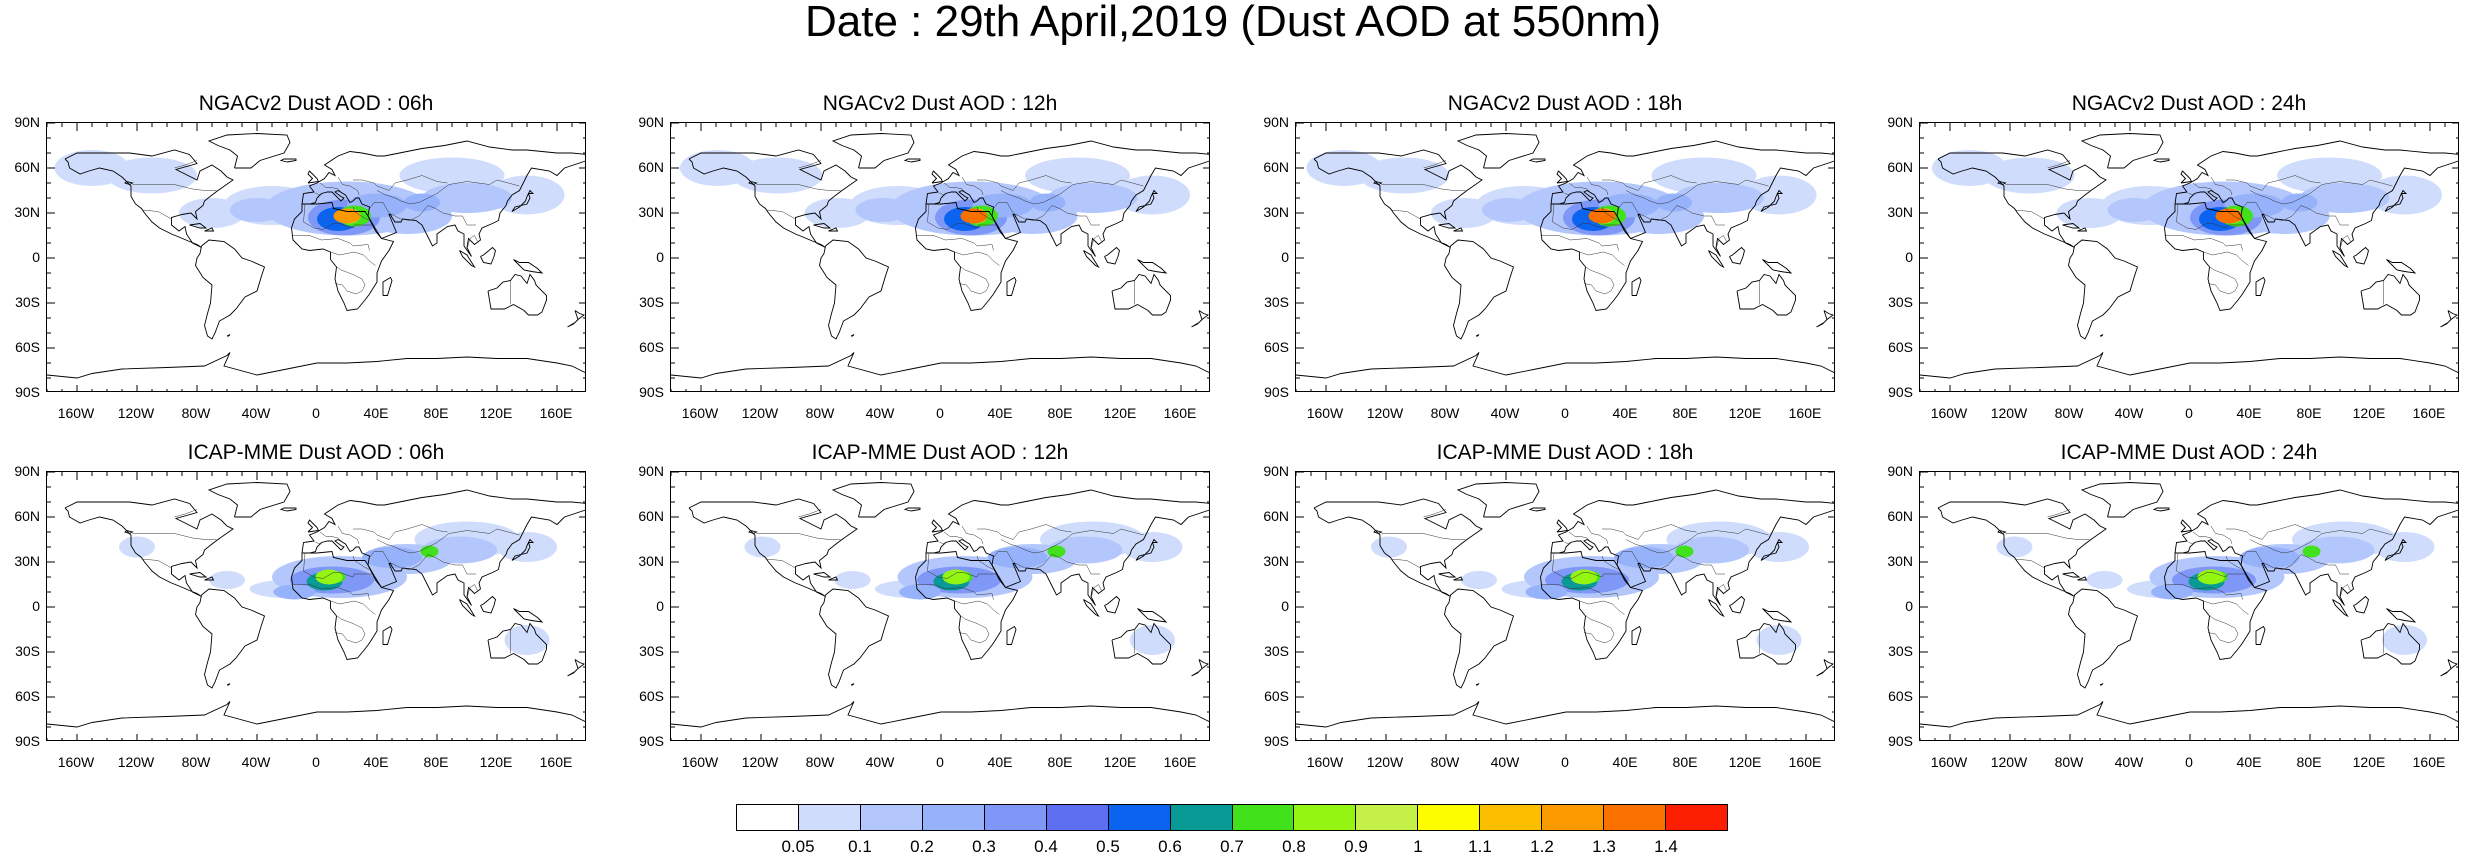 This screenshot has height=856, width=2466. Describe the element at coordinates (984, 846) in the screenshot. I see `colorbar-label: 0.3` at that location.